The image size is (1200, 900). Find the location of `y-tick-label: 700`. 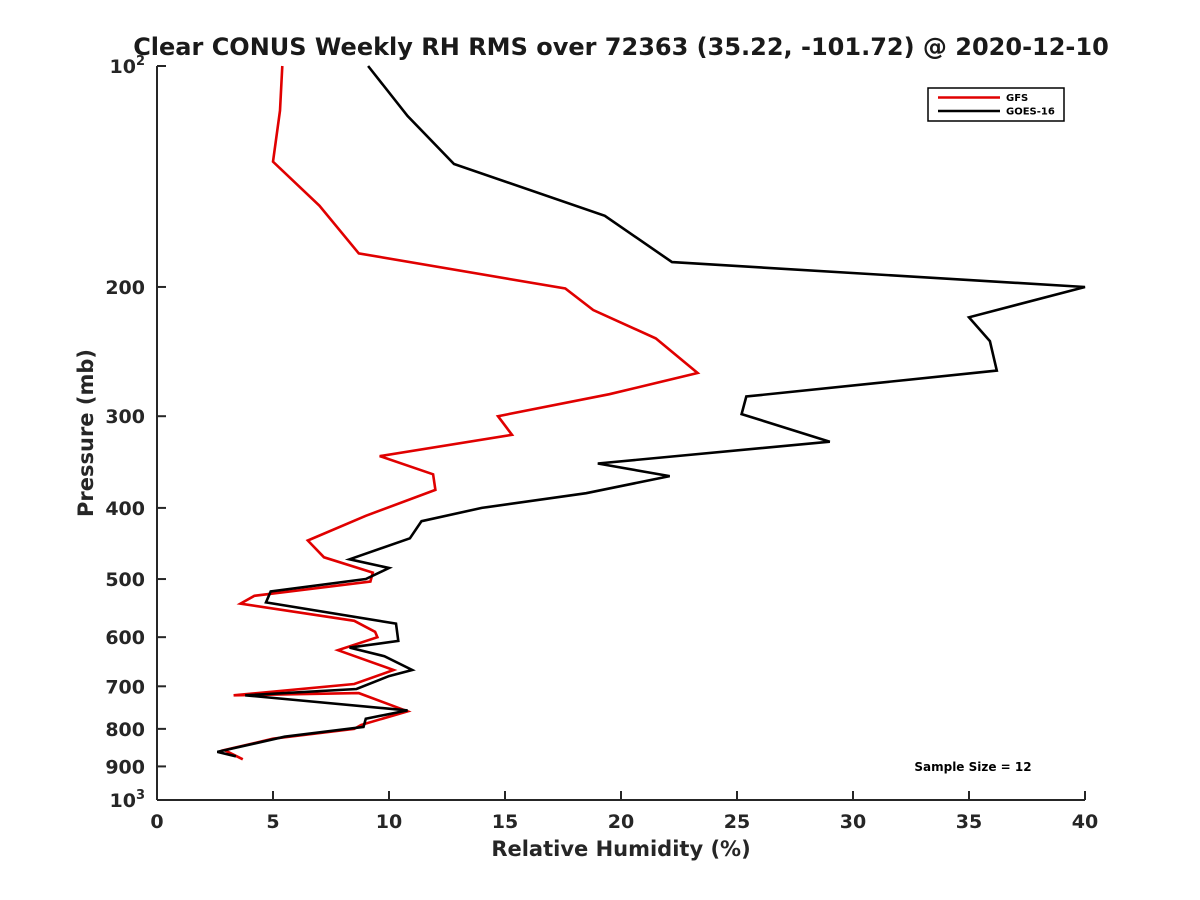

y-tick-label: 700 is located at coordinates (125, 687).